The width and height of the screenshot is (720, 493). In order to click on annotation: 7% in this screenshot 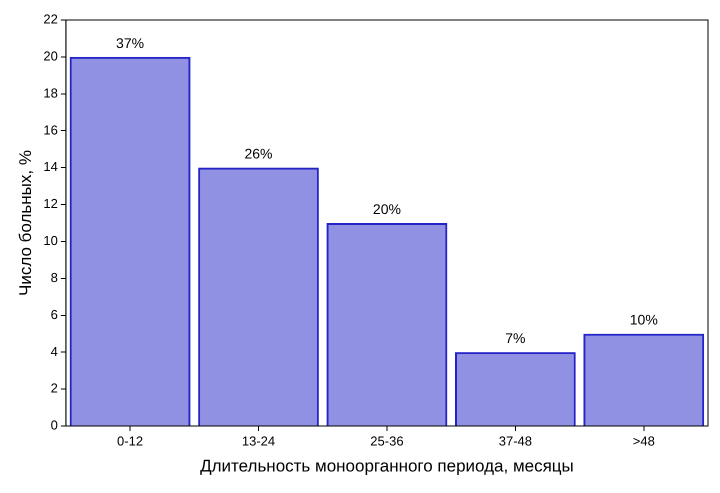, I will do `click(515, 338)`.